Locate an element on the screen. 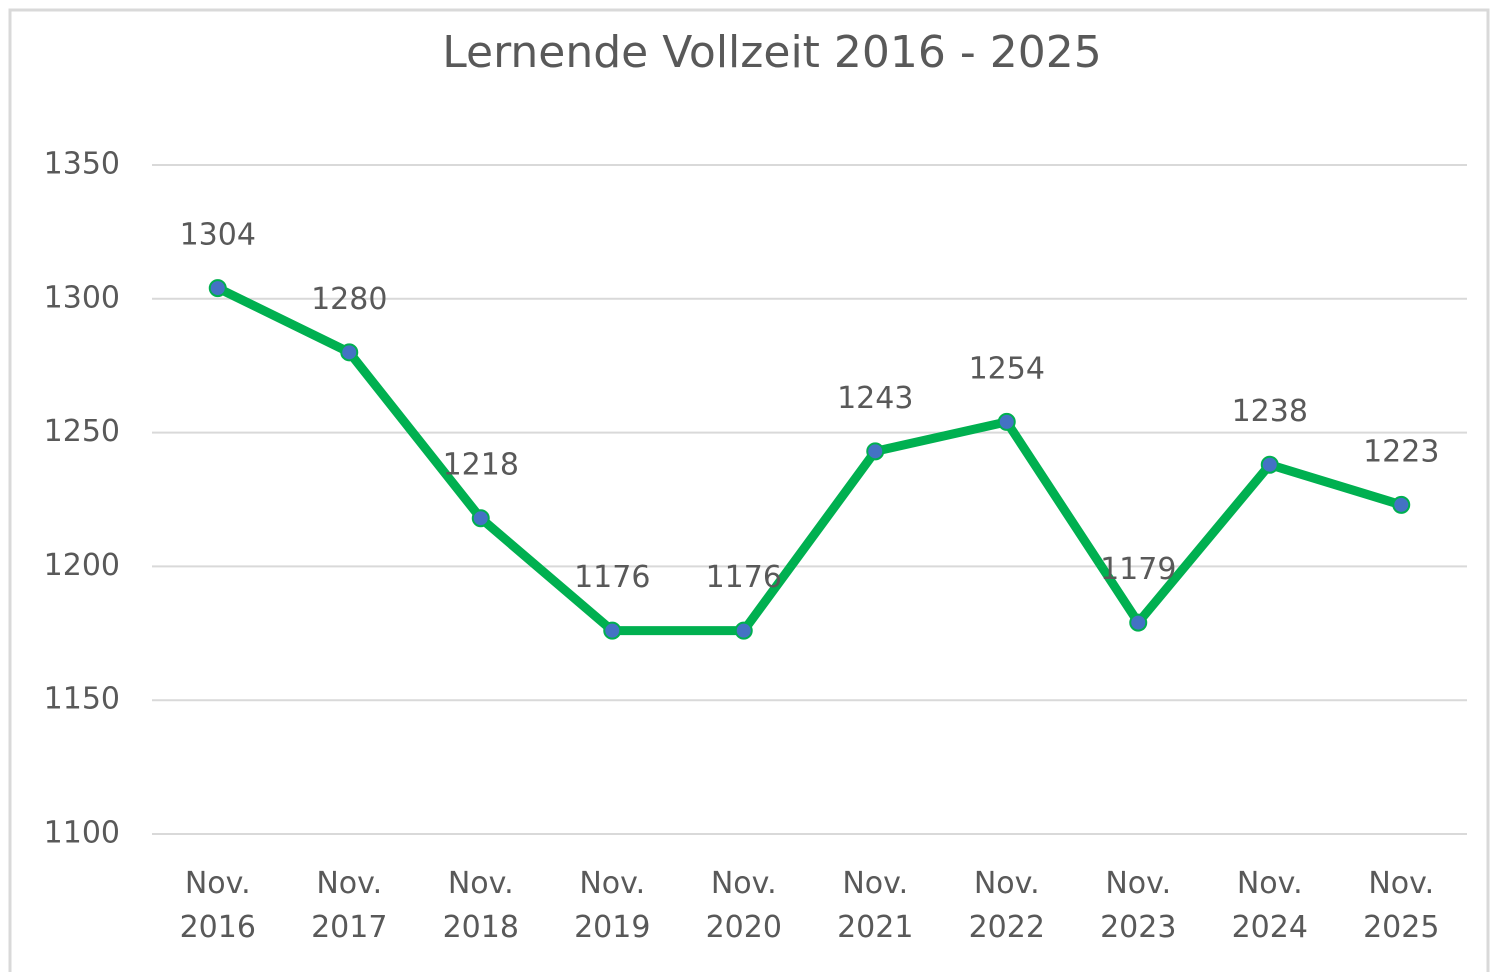  x-tick-label: Nov. 2021 is located at coordinates (875, 905).